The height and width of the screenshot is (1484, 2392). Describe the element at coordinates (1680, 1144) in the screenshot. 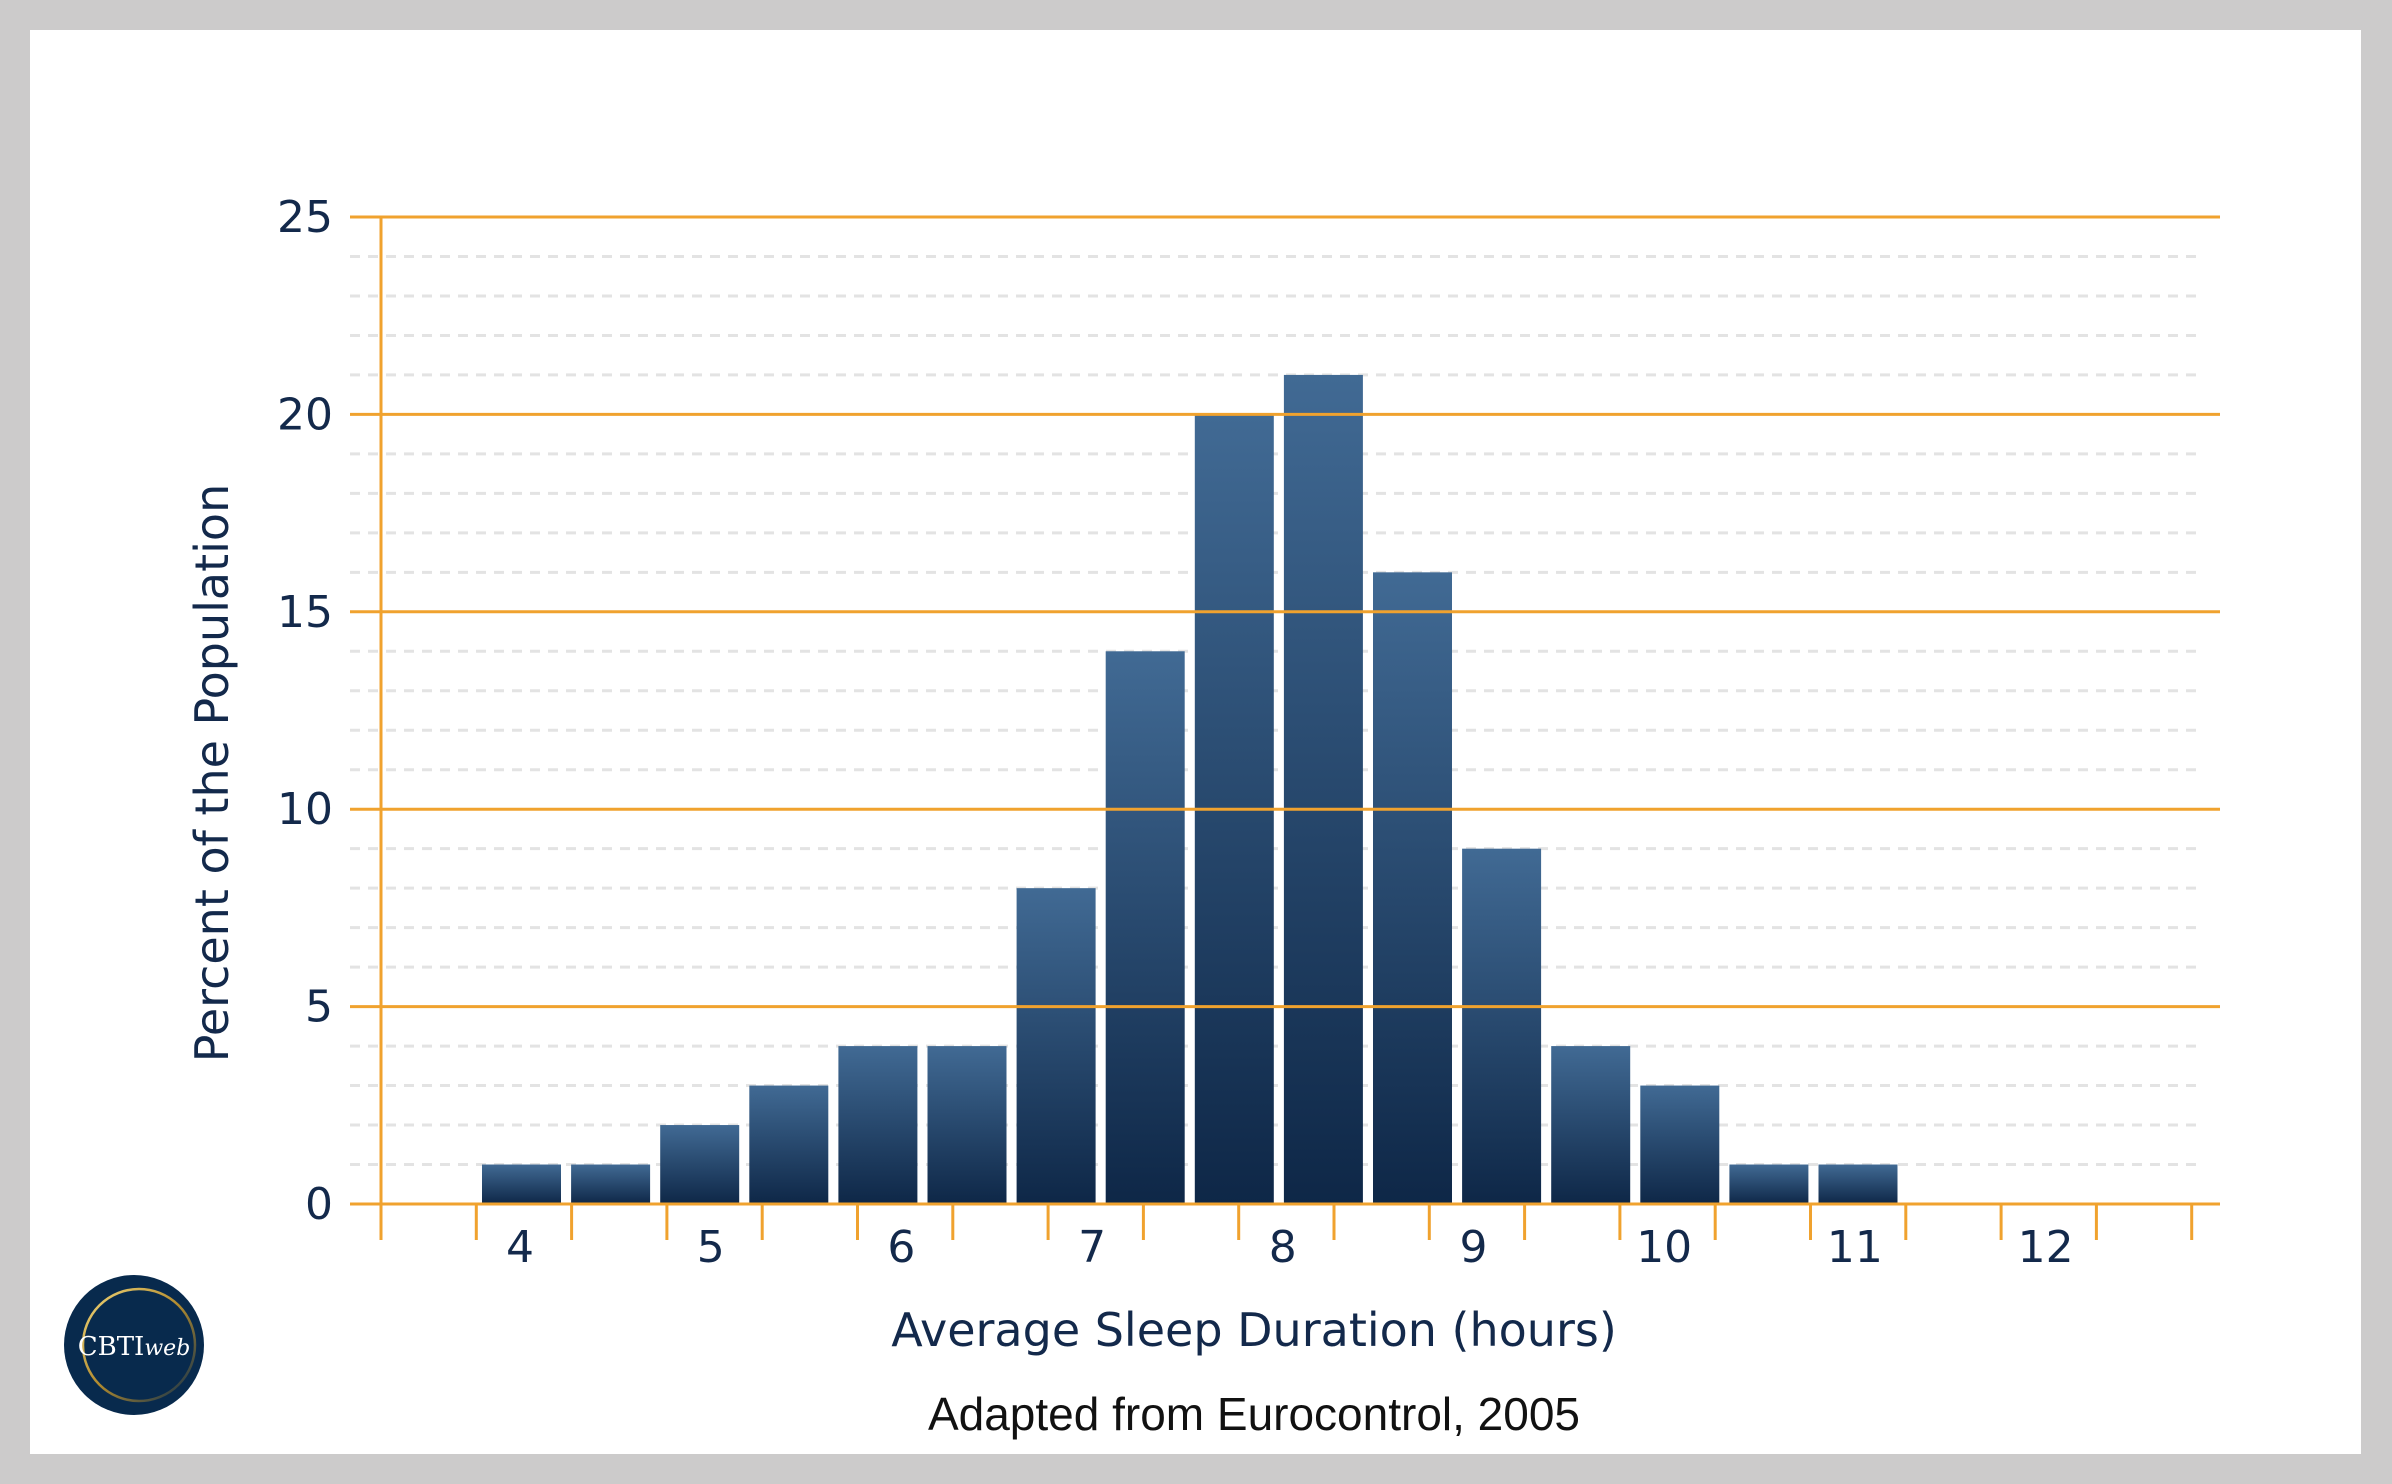

I see `bar-10.5` at that location.